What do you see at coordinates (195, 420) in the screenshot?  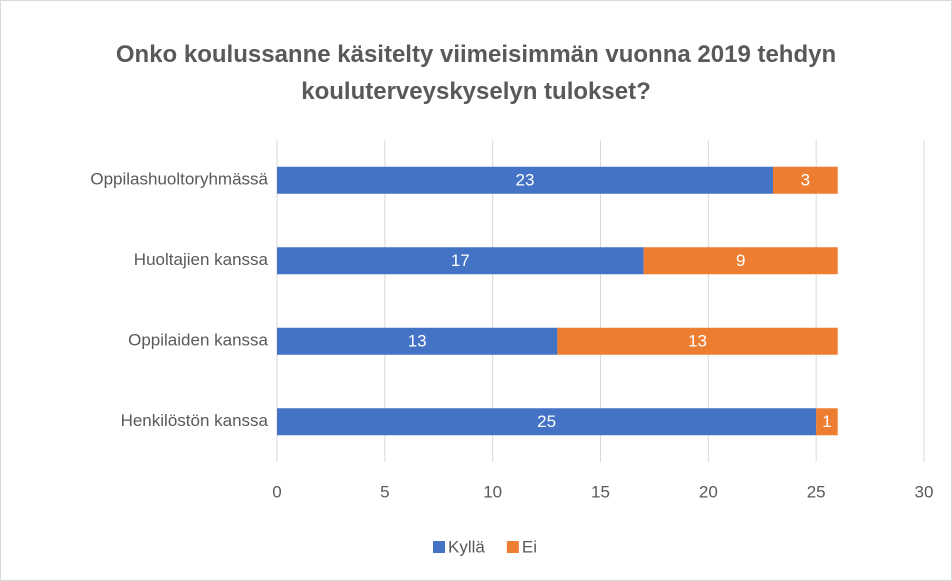 I see `y-tick-label: Henkilöstön kanssa` at bounding box center [195, 420].